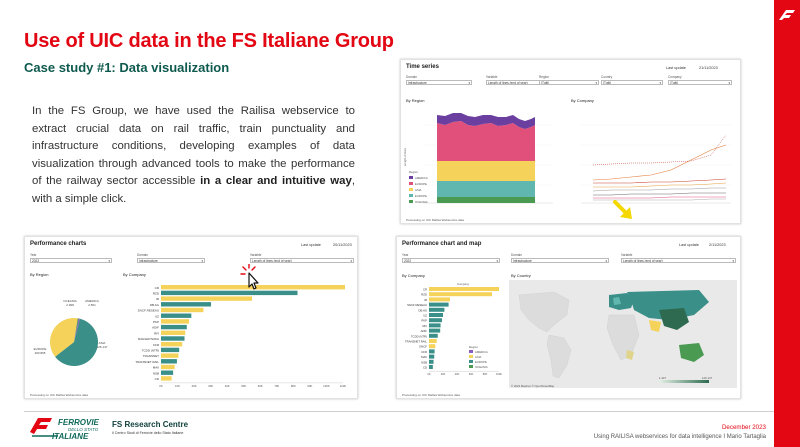  Describe the element at coordinates (150, 351) in the screenshot. I see `bar-label: TCDD (NTR)` at that location.